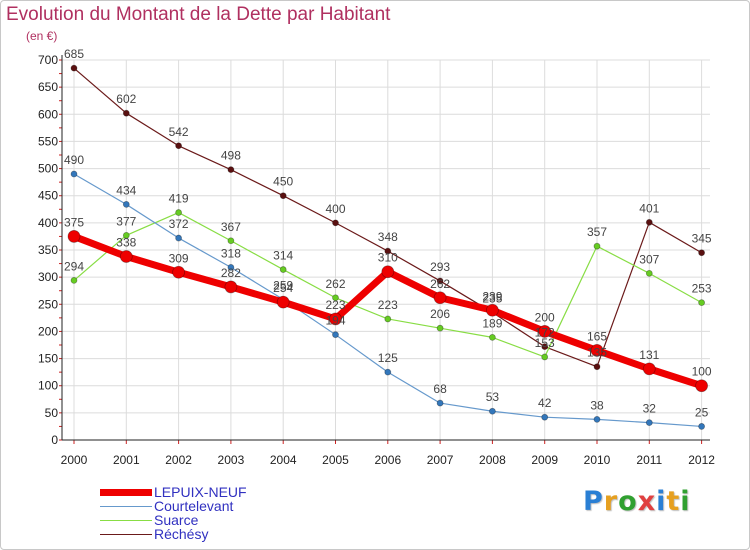 This screenshot has width=750, height=550. I want to click on logo-letter: P, so click(593, 501).